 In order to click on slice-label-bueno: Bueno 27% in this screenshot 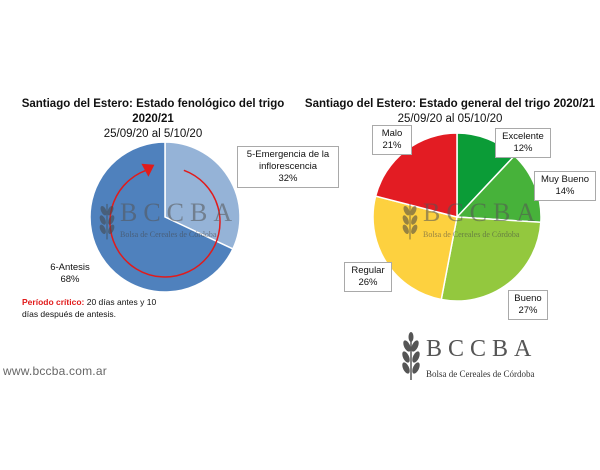, I will do `click(528, 305)`.